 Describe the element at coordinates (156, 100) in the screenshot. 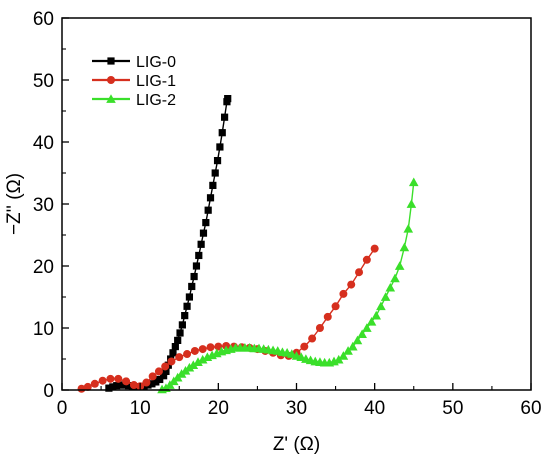

I see `legend-label: LIG-2` at that location.